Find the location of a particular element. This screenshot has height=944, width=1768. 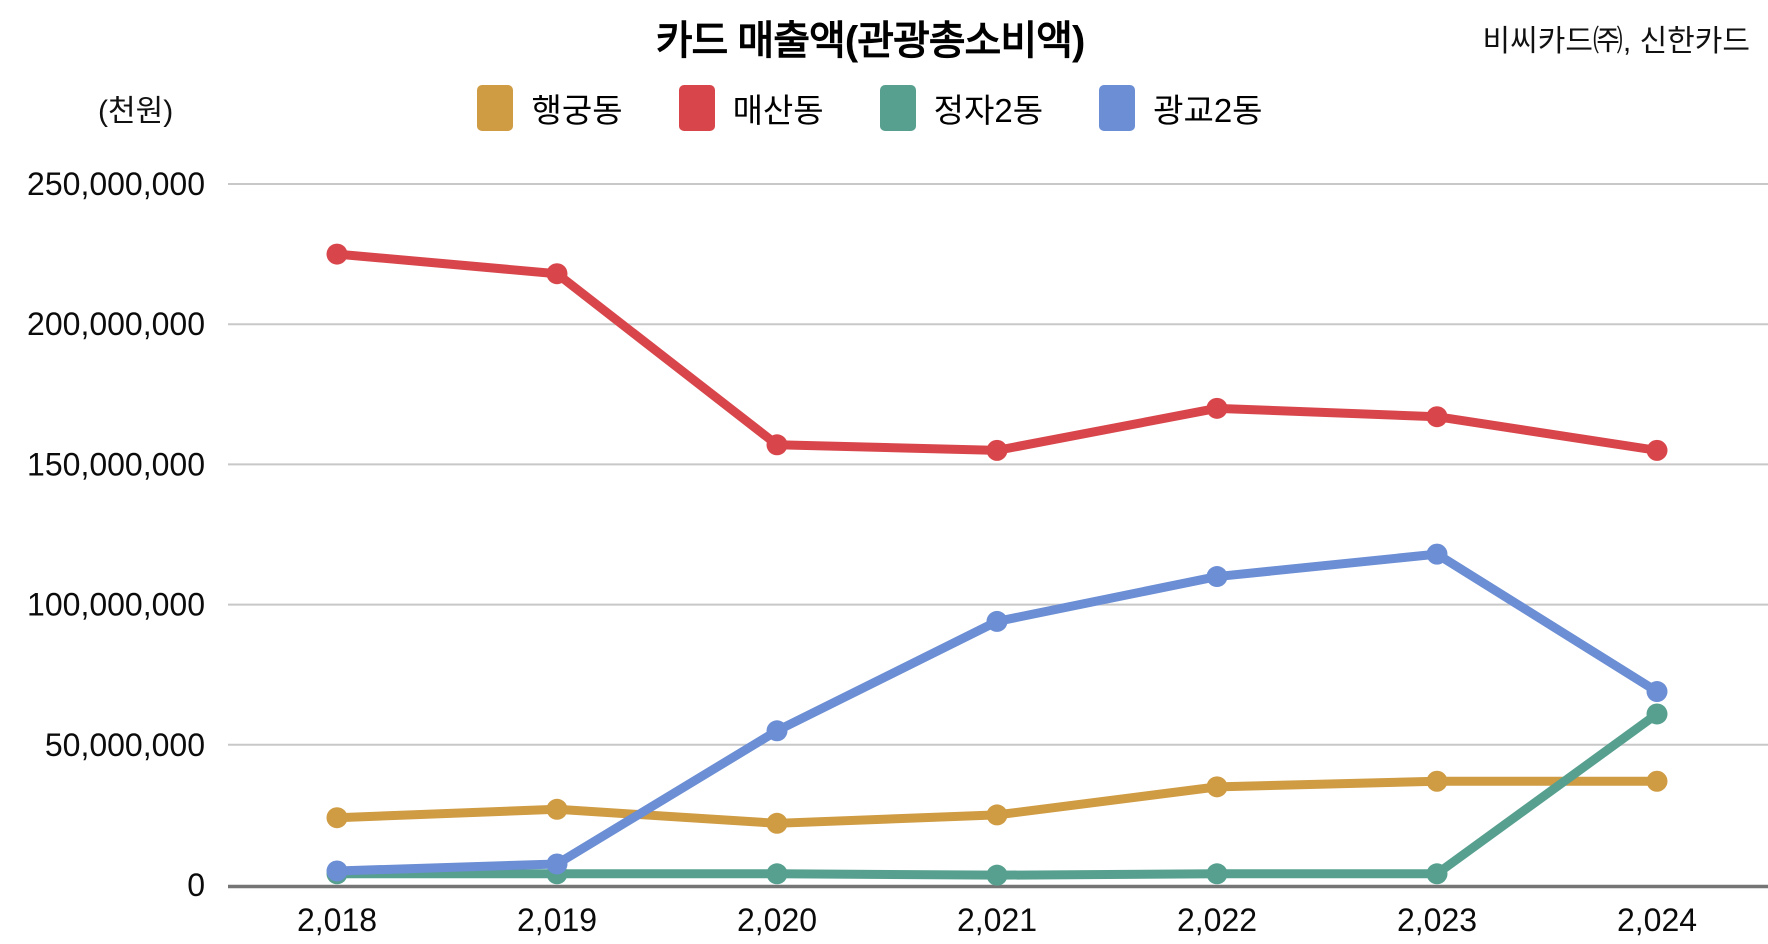

legend-label: 광교2동 is located at coordinates (1208, 110).